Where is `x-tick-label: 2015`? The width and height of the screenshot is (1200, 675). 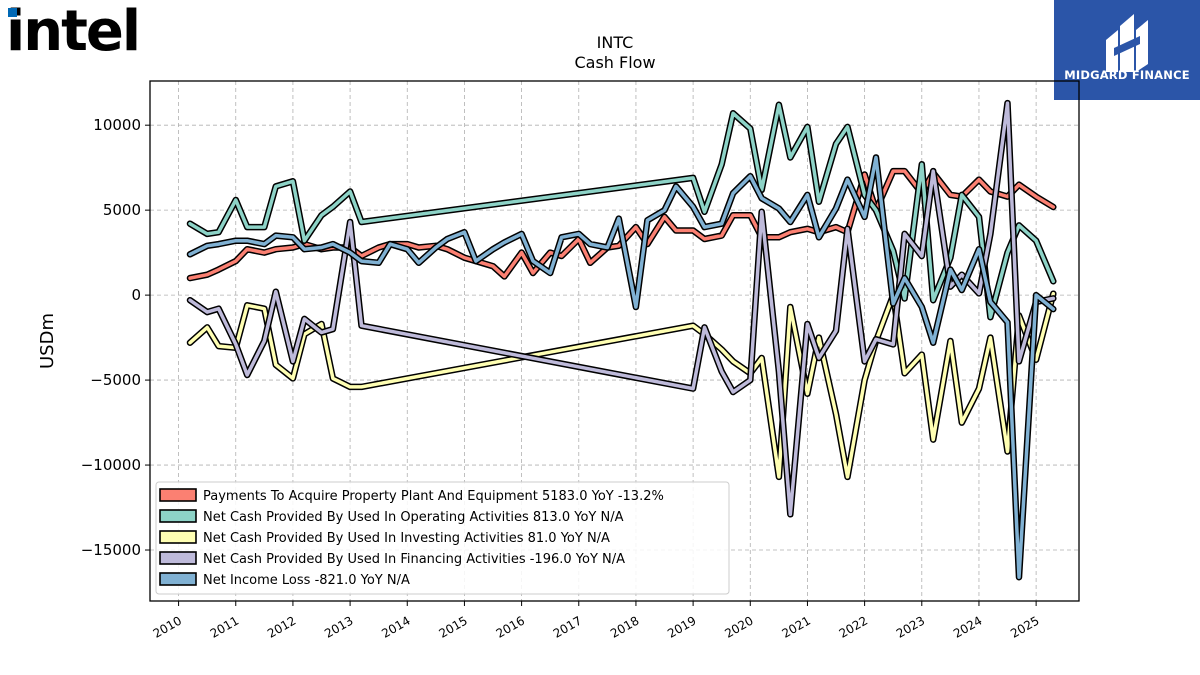 x-tick-label: 2015 is located at coordinates (452, 626).